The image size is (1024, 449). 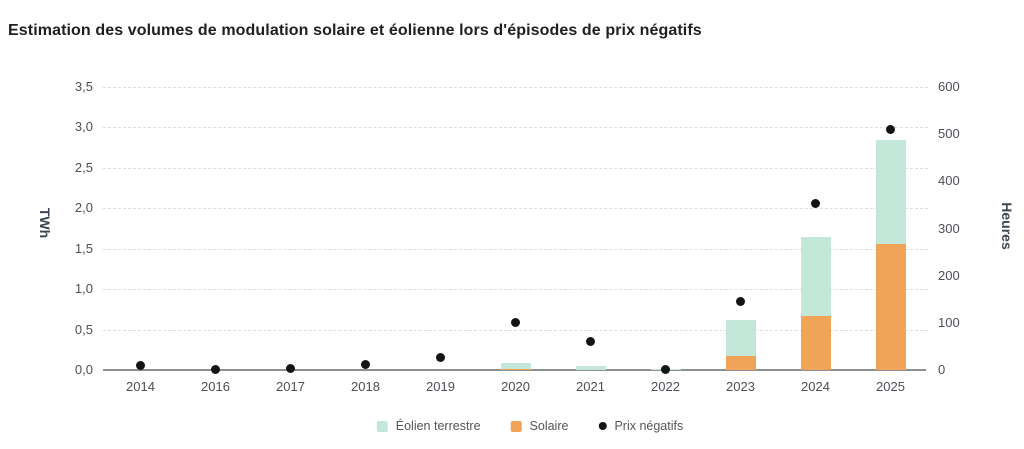 I want to click on legend-label-solaire: Solaire, so click(x=549, y=426).